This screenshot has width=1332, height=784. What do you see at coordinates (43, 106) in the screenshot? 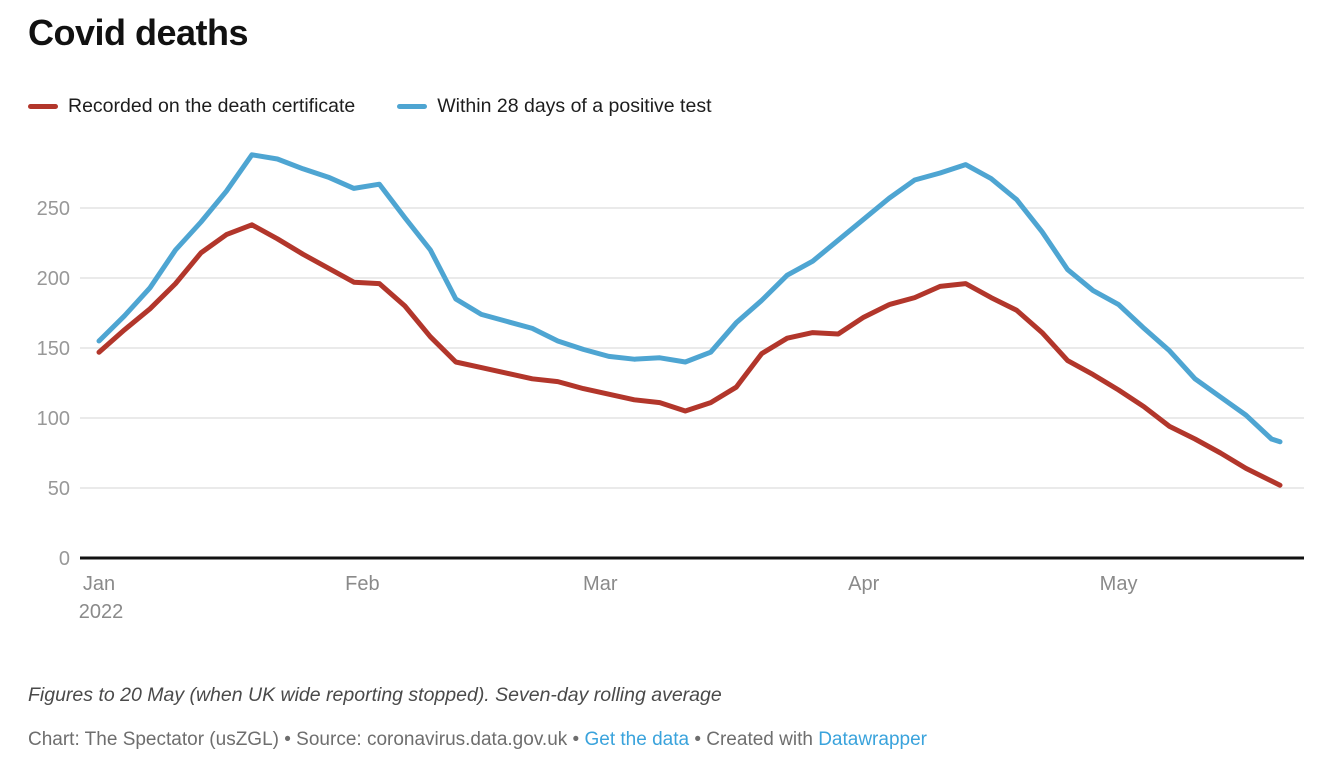
I see `legend-swatch-red-line-icon` at bounding box center [43, 106].